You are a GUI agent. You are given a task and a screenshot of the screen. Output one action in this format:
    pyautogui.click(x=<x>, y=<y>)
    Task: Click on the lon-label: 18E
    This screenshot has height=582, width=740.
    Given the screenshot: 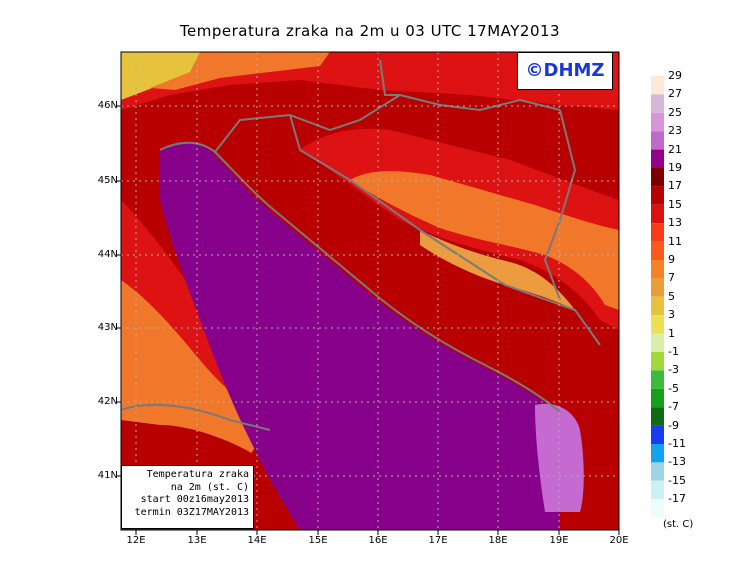 What is the action you would take?
    pyautogui.click(x=498, y=540)
    